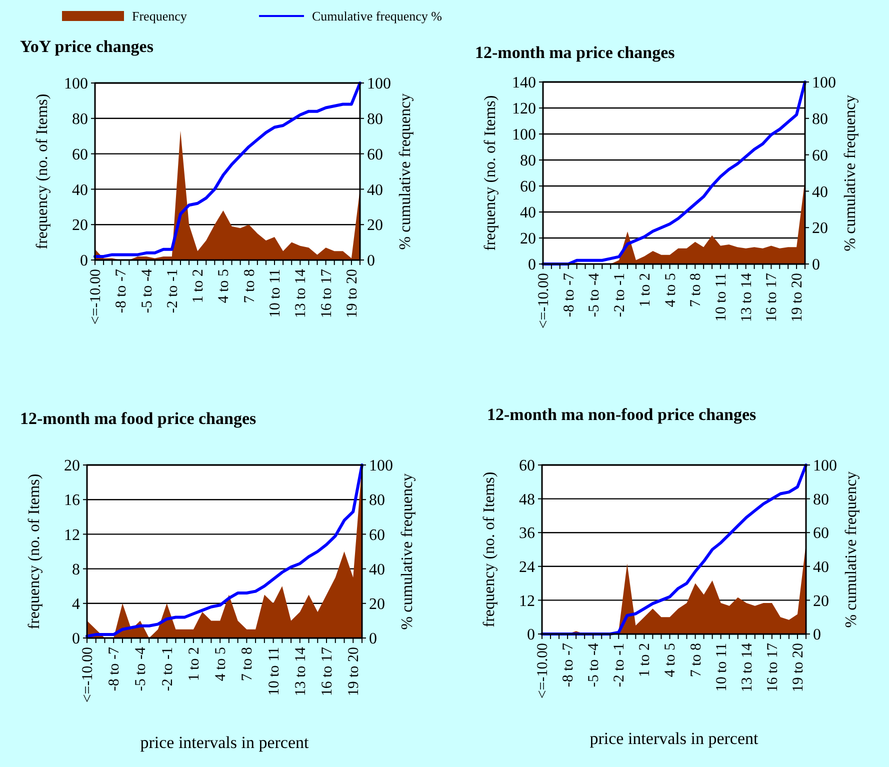 The height and width of the screenshot is (767, 889). I want to click on chart-title: 12-month ma food price changes, so click(138, 418).